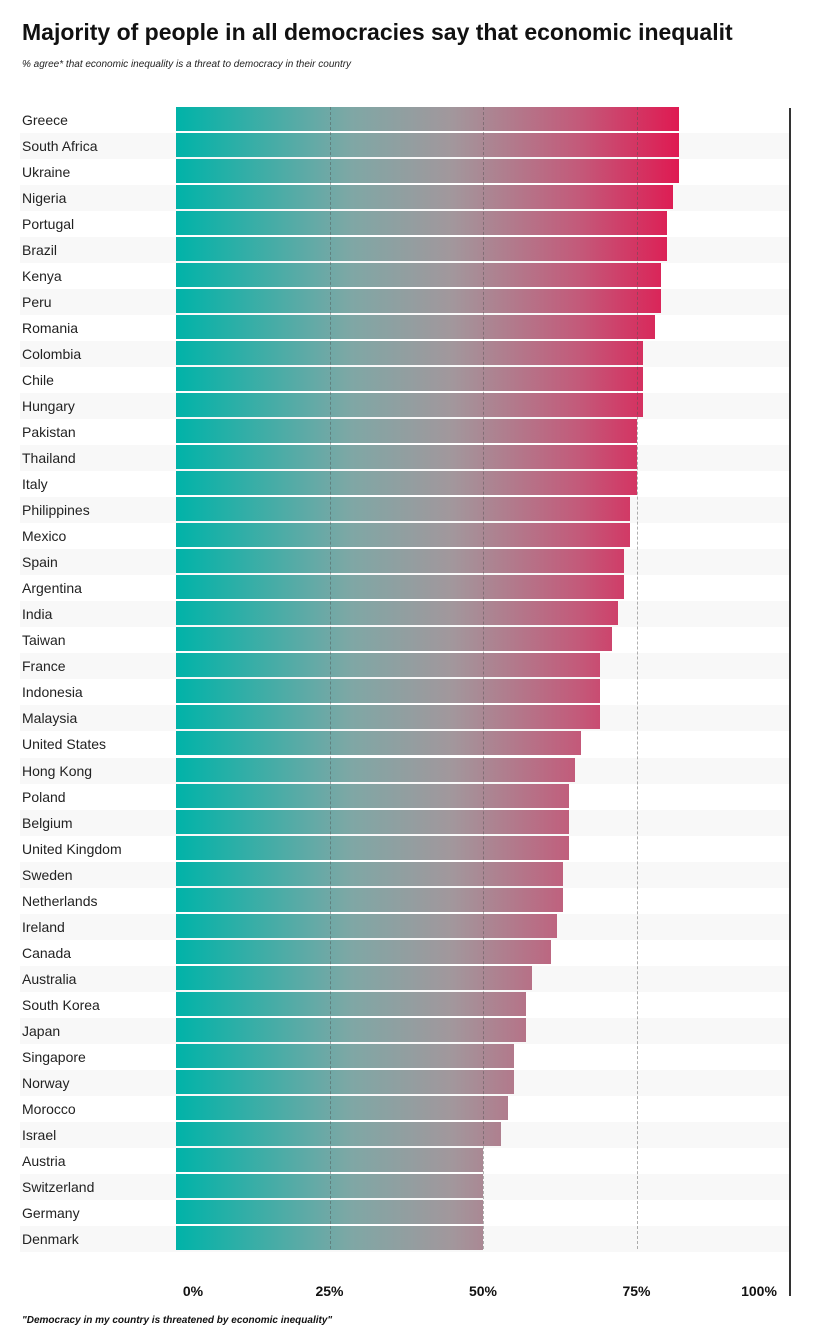 This screenshot has height=1326, width=828. I want to click on category-label: Philippines, so click(56, 510).